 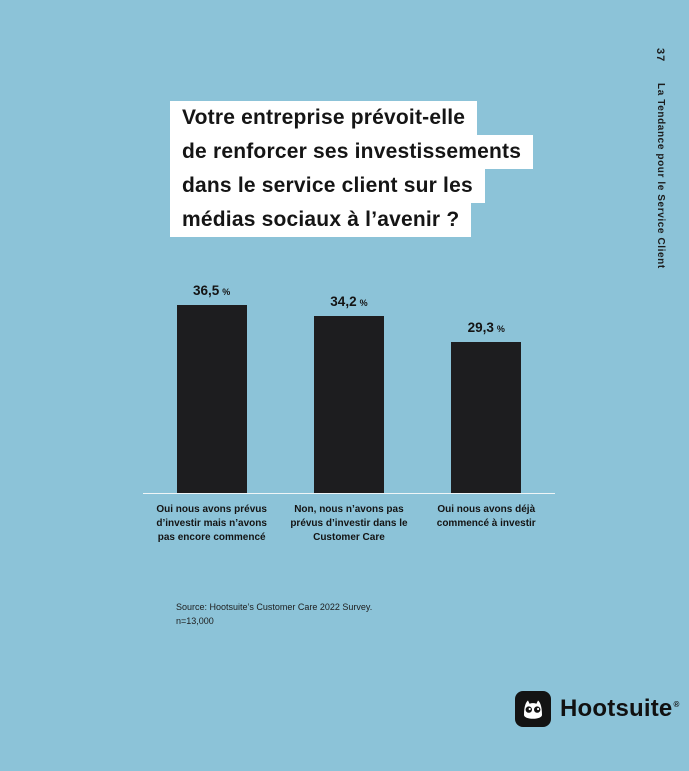 I want to click on title-line-4: médias sociaux à l’avenir ?, so click(x=351, y=220).